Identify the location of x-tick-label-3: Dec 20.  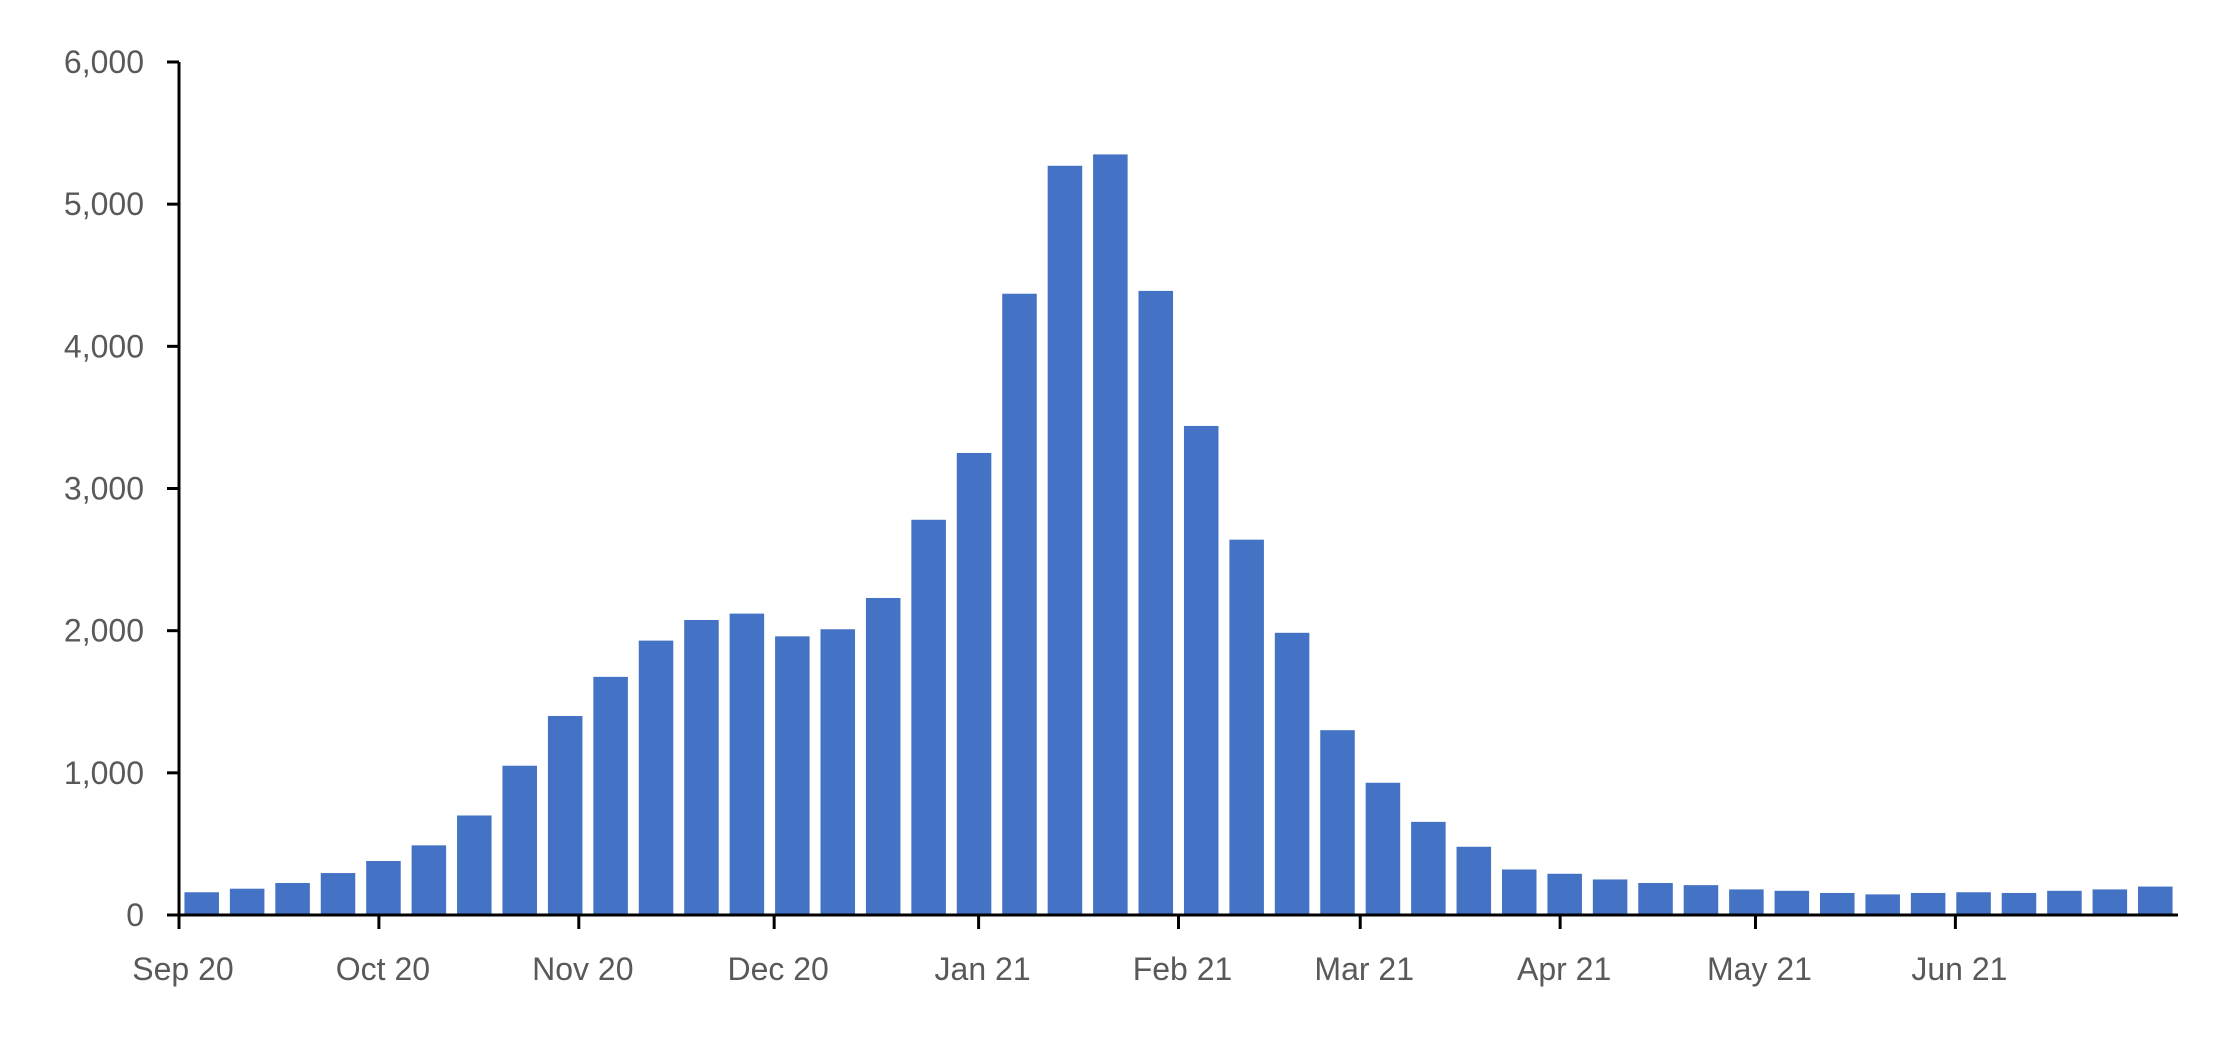
(777, 969).